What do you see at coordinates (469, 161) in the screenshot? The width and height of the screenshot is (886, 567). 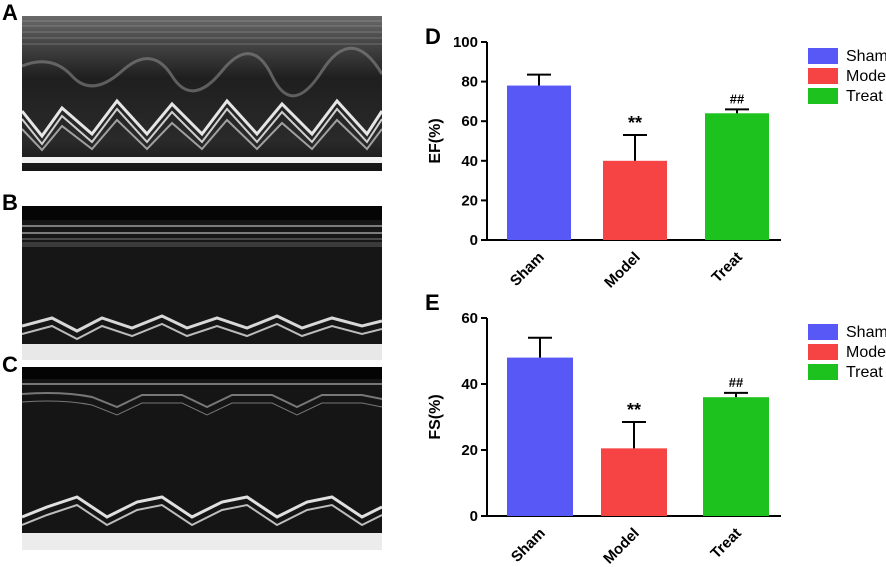 I see `chart-d-y-tick-label: 40` at bounding box center [469, 161].